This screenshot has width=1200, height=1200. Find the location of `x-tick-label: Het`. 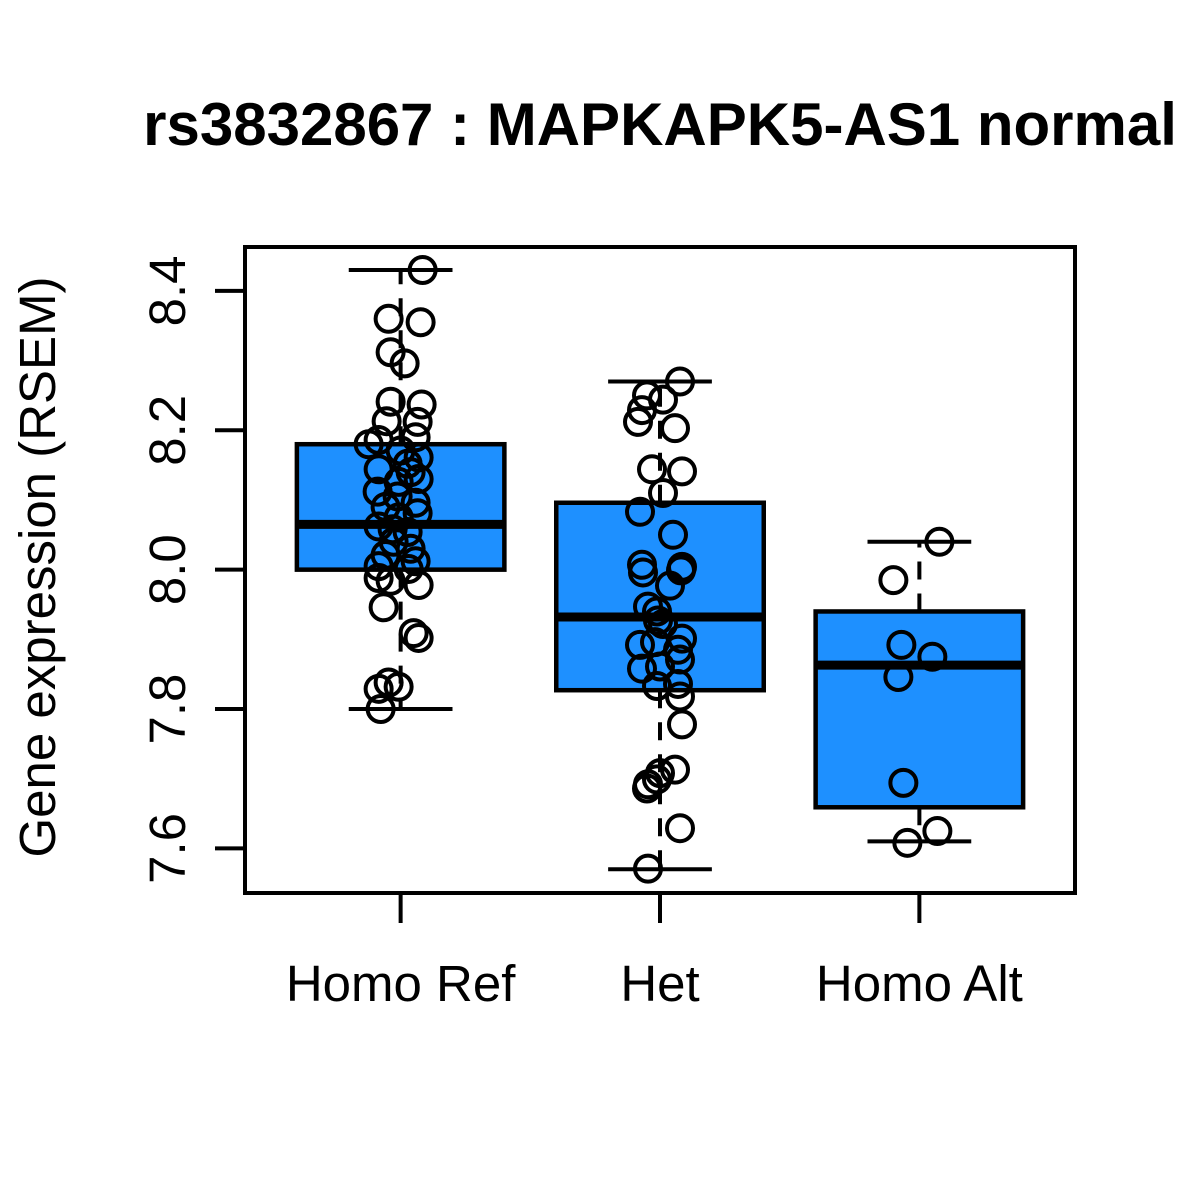

x-tick-label: Het is located at coordinates (659, 983).